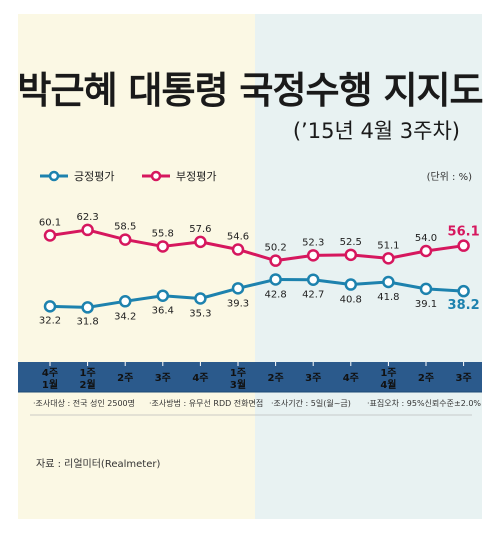 The height and width of the screenshot is (533, 500). I want to click on data-label: 60.1, so click(50, 223).